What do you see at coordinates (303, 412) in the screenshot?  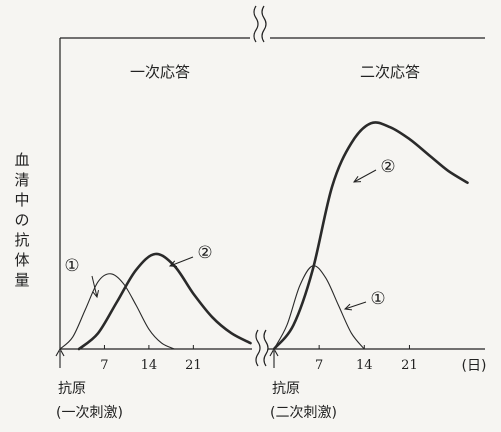 I see `stimulus-sub-secondary: (二次刺激)` at bounding box center [303, 412].